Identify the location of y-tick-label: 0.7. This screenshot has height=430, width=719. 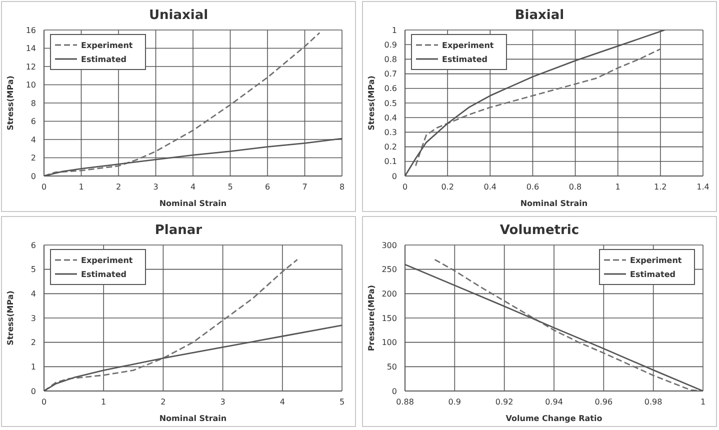
(390, 74).